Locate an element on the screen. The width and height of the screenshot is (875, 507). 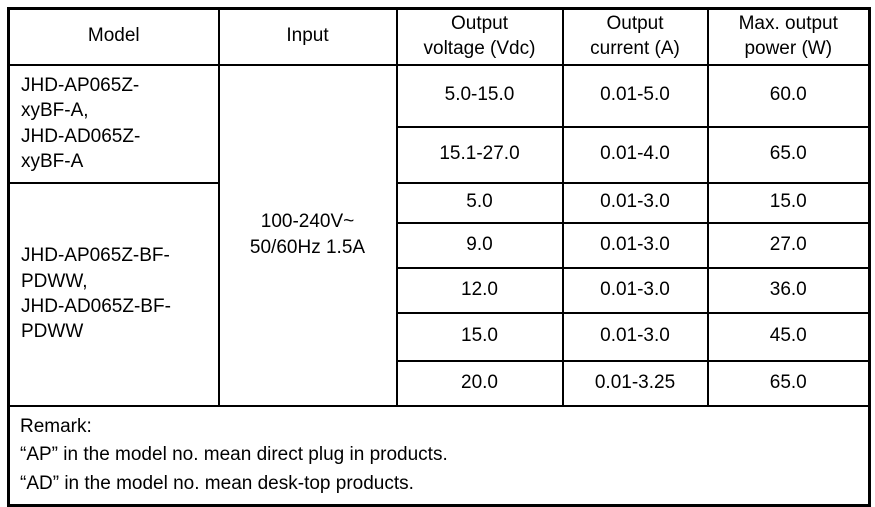
column-header-model-label: Model is located at coordinates (113, 36).